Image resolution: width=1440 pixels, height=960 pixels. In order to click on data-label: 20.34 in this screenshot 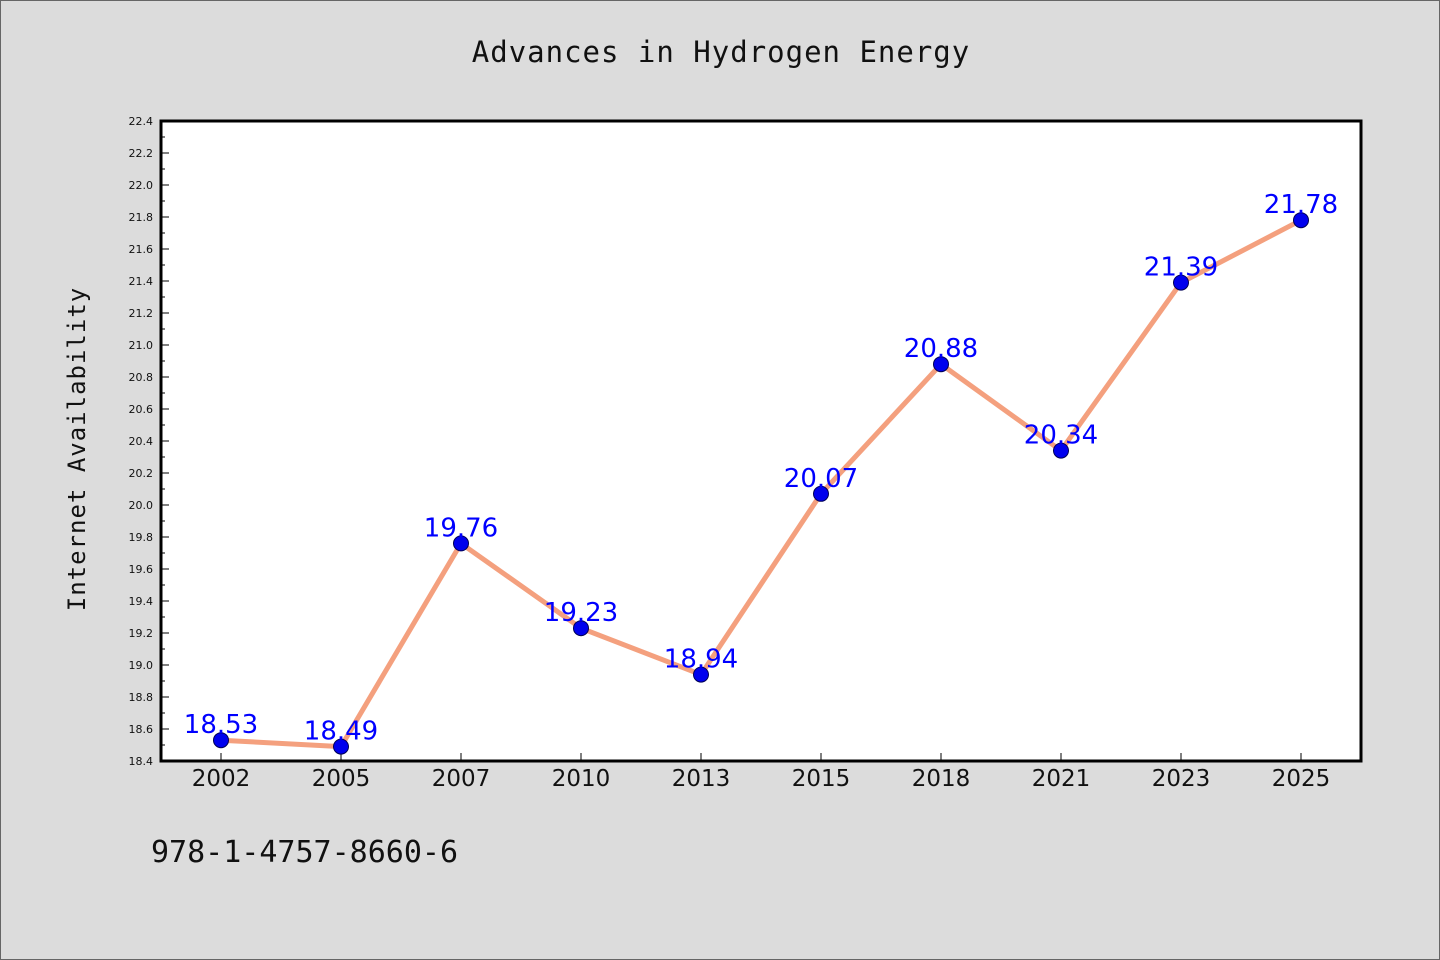, I will do `click(1061, 436)`.